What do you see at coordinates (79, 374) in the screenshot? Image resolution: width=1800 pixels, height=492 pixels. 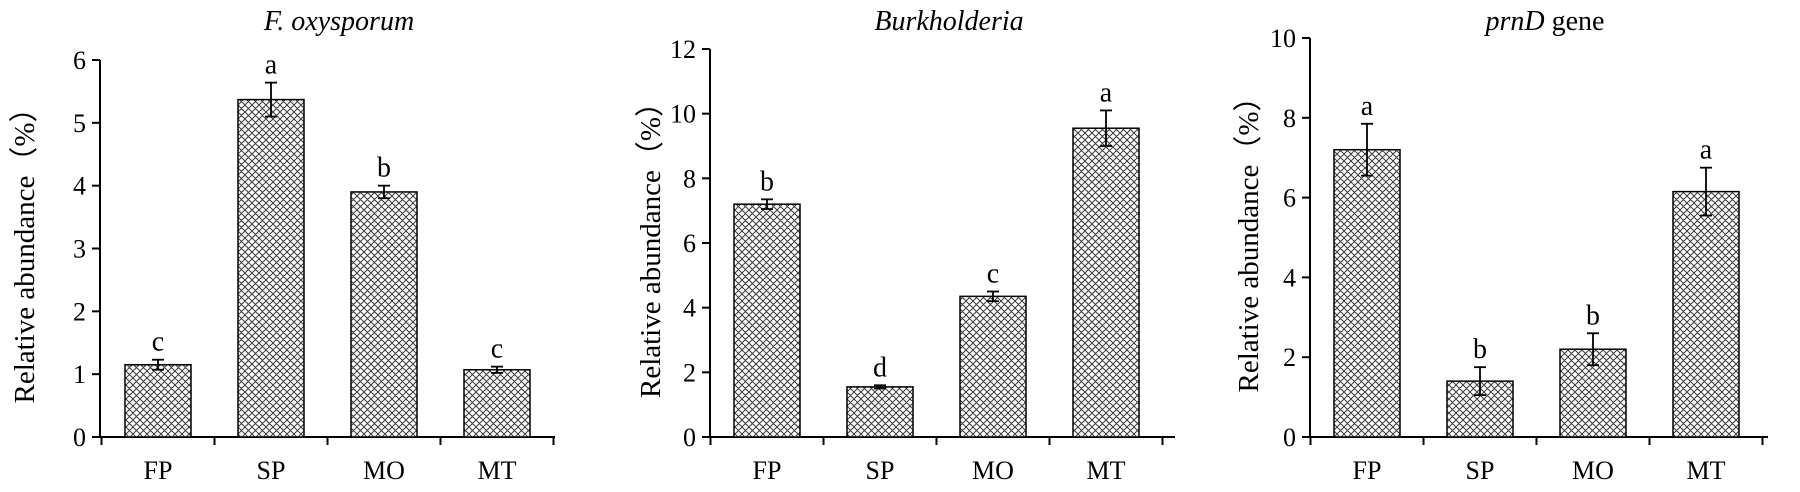 I see `y-tick-label: 1` at bounding box center [79, 374].